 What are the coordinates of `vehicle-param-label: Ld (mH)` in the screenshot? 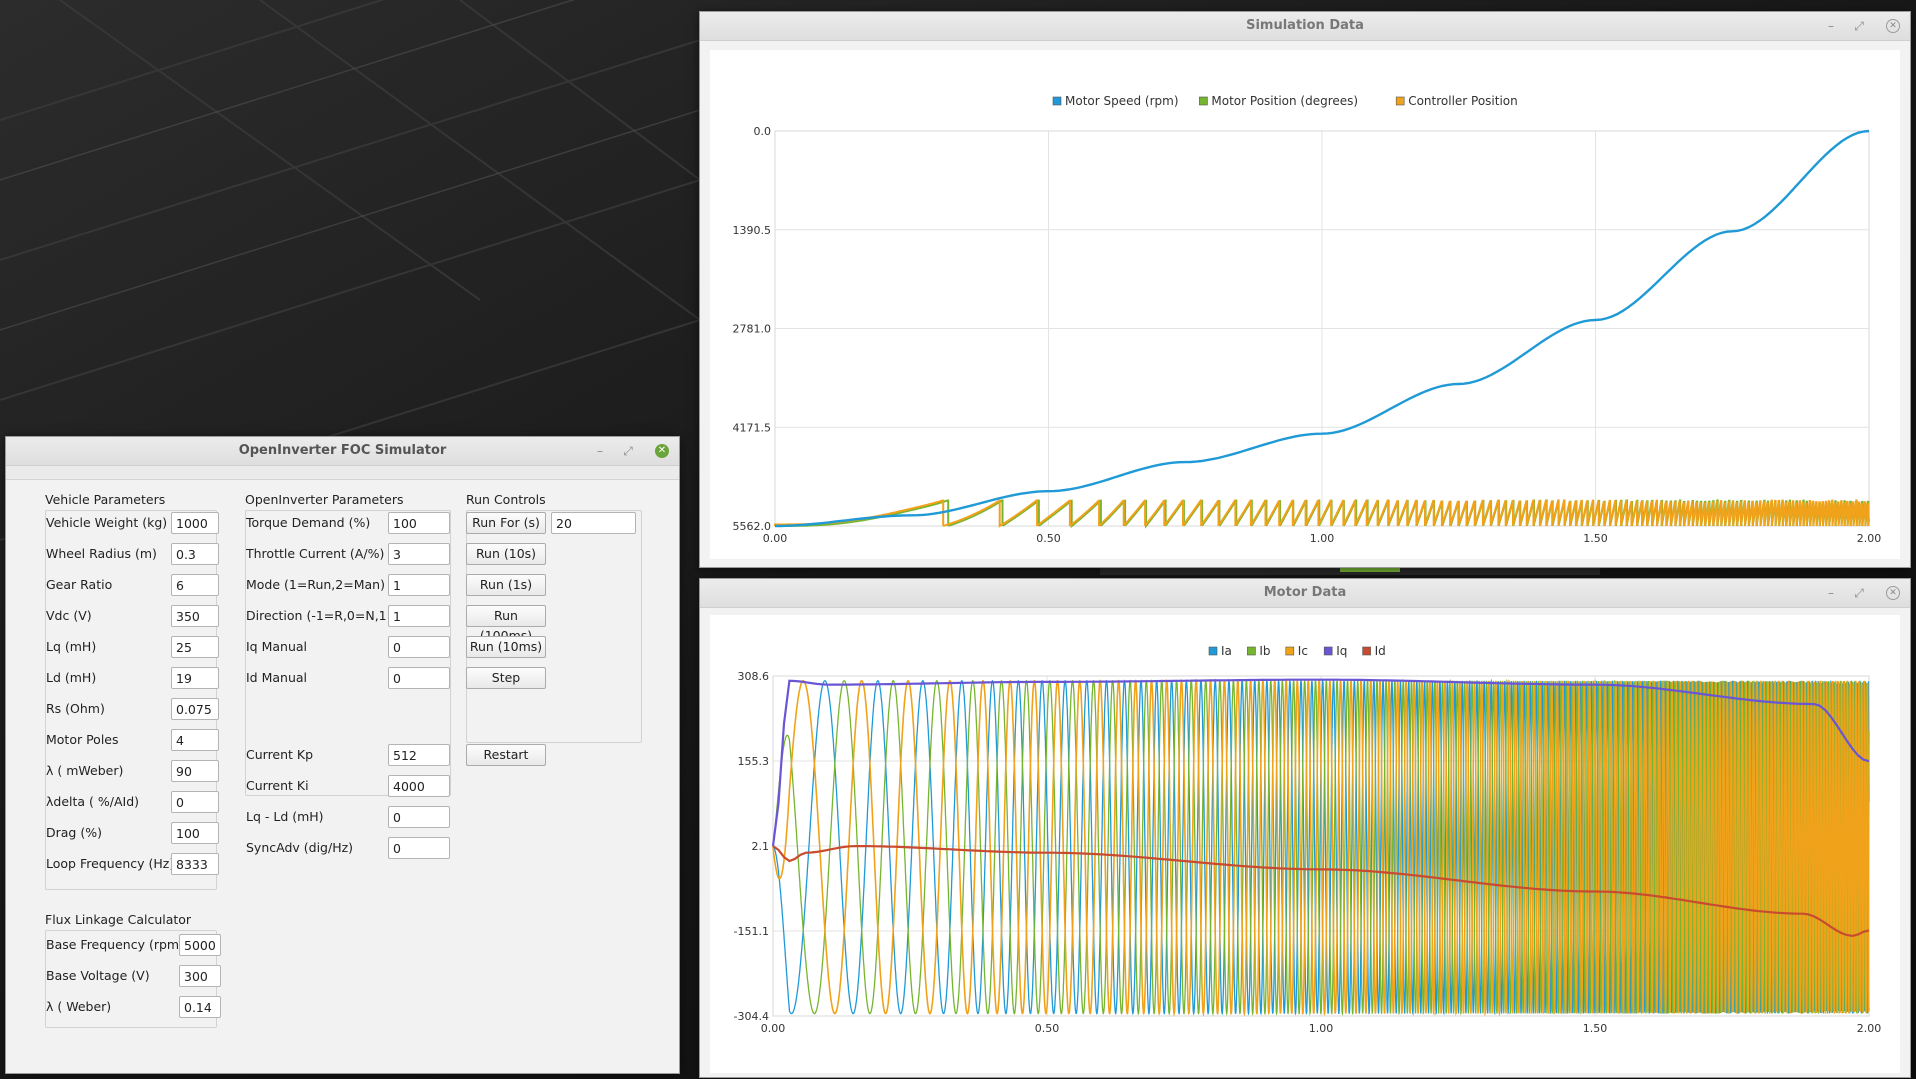 It's located at (71, 677).